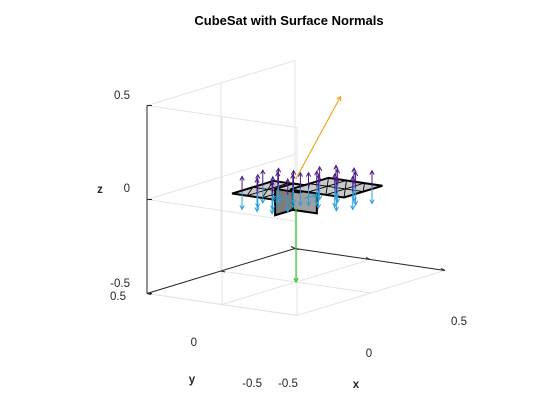  What do you see at coordinates (288, 384) in the screenshot?
I see `x-tick-label: -0.5` at bounding box center [288, 384].